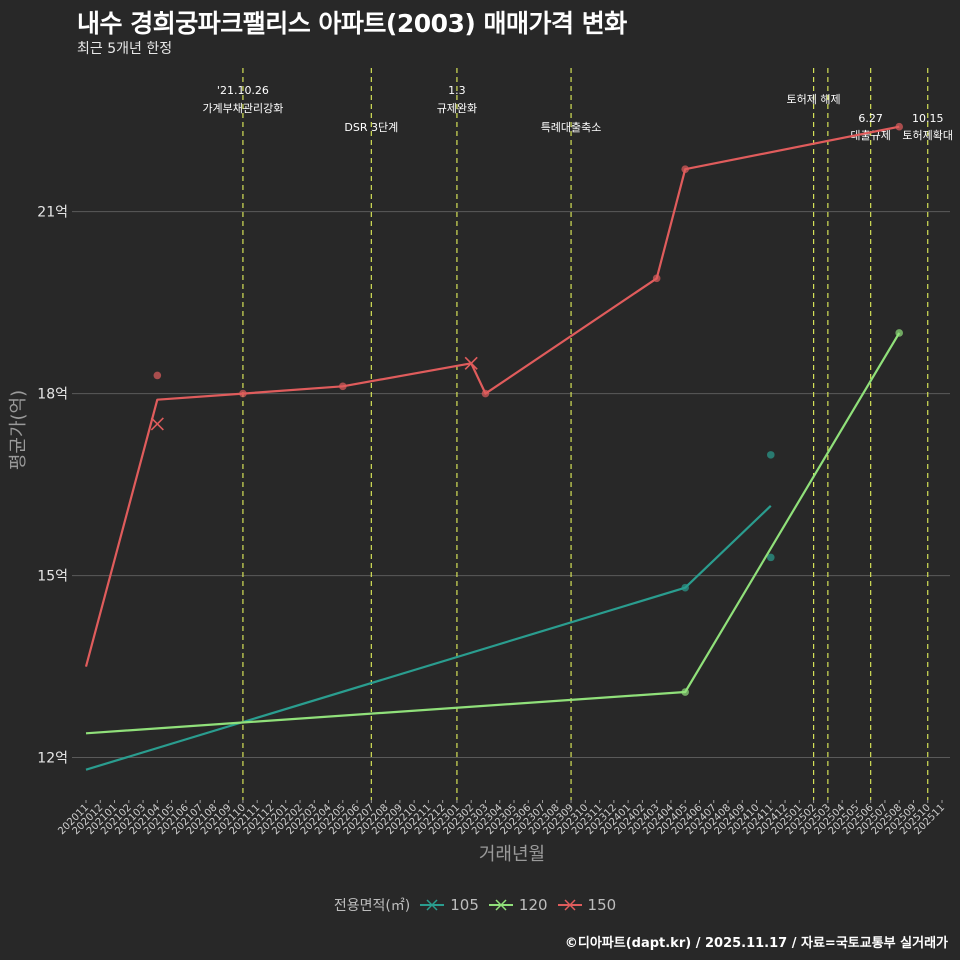  Describe the element at coordinates (928, 118) in the screenshot. I see `event-date: 10.15` at that location.